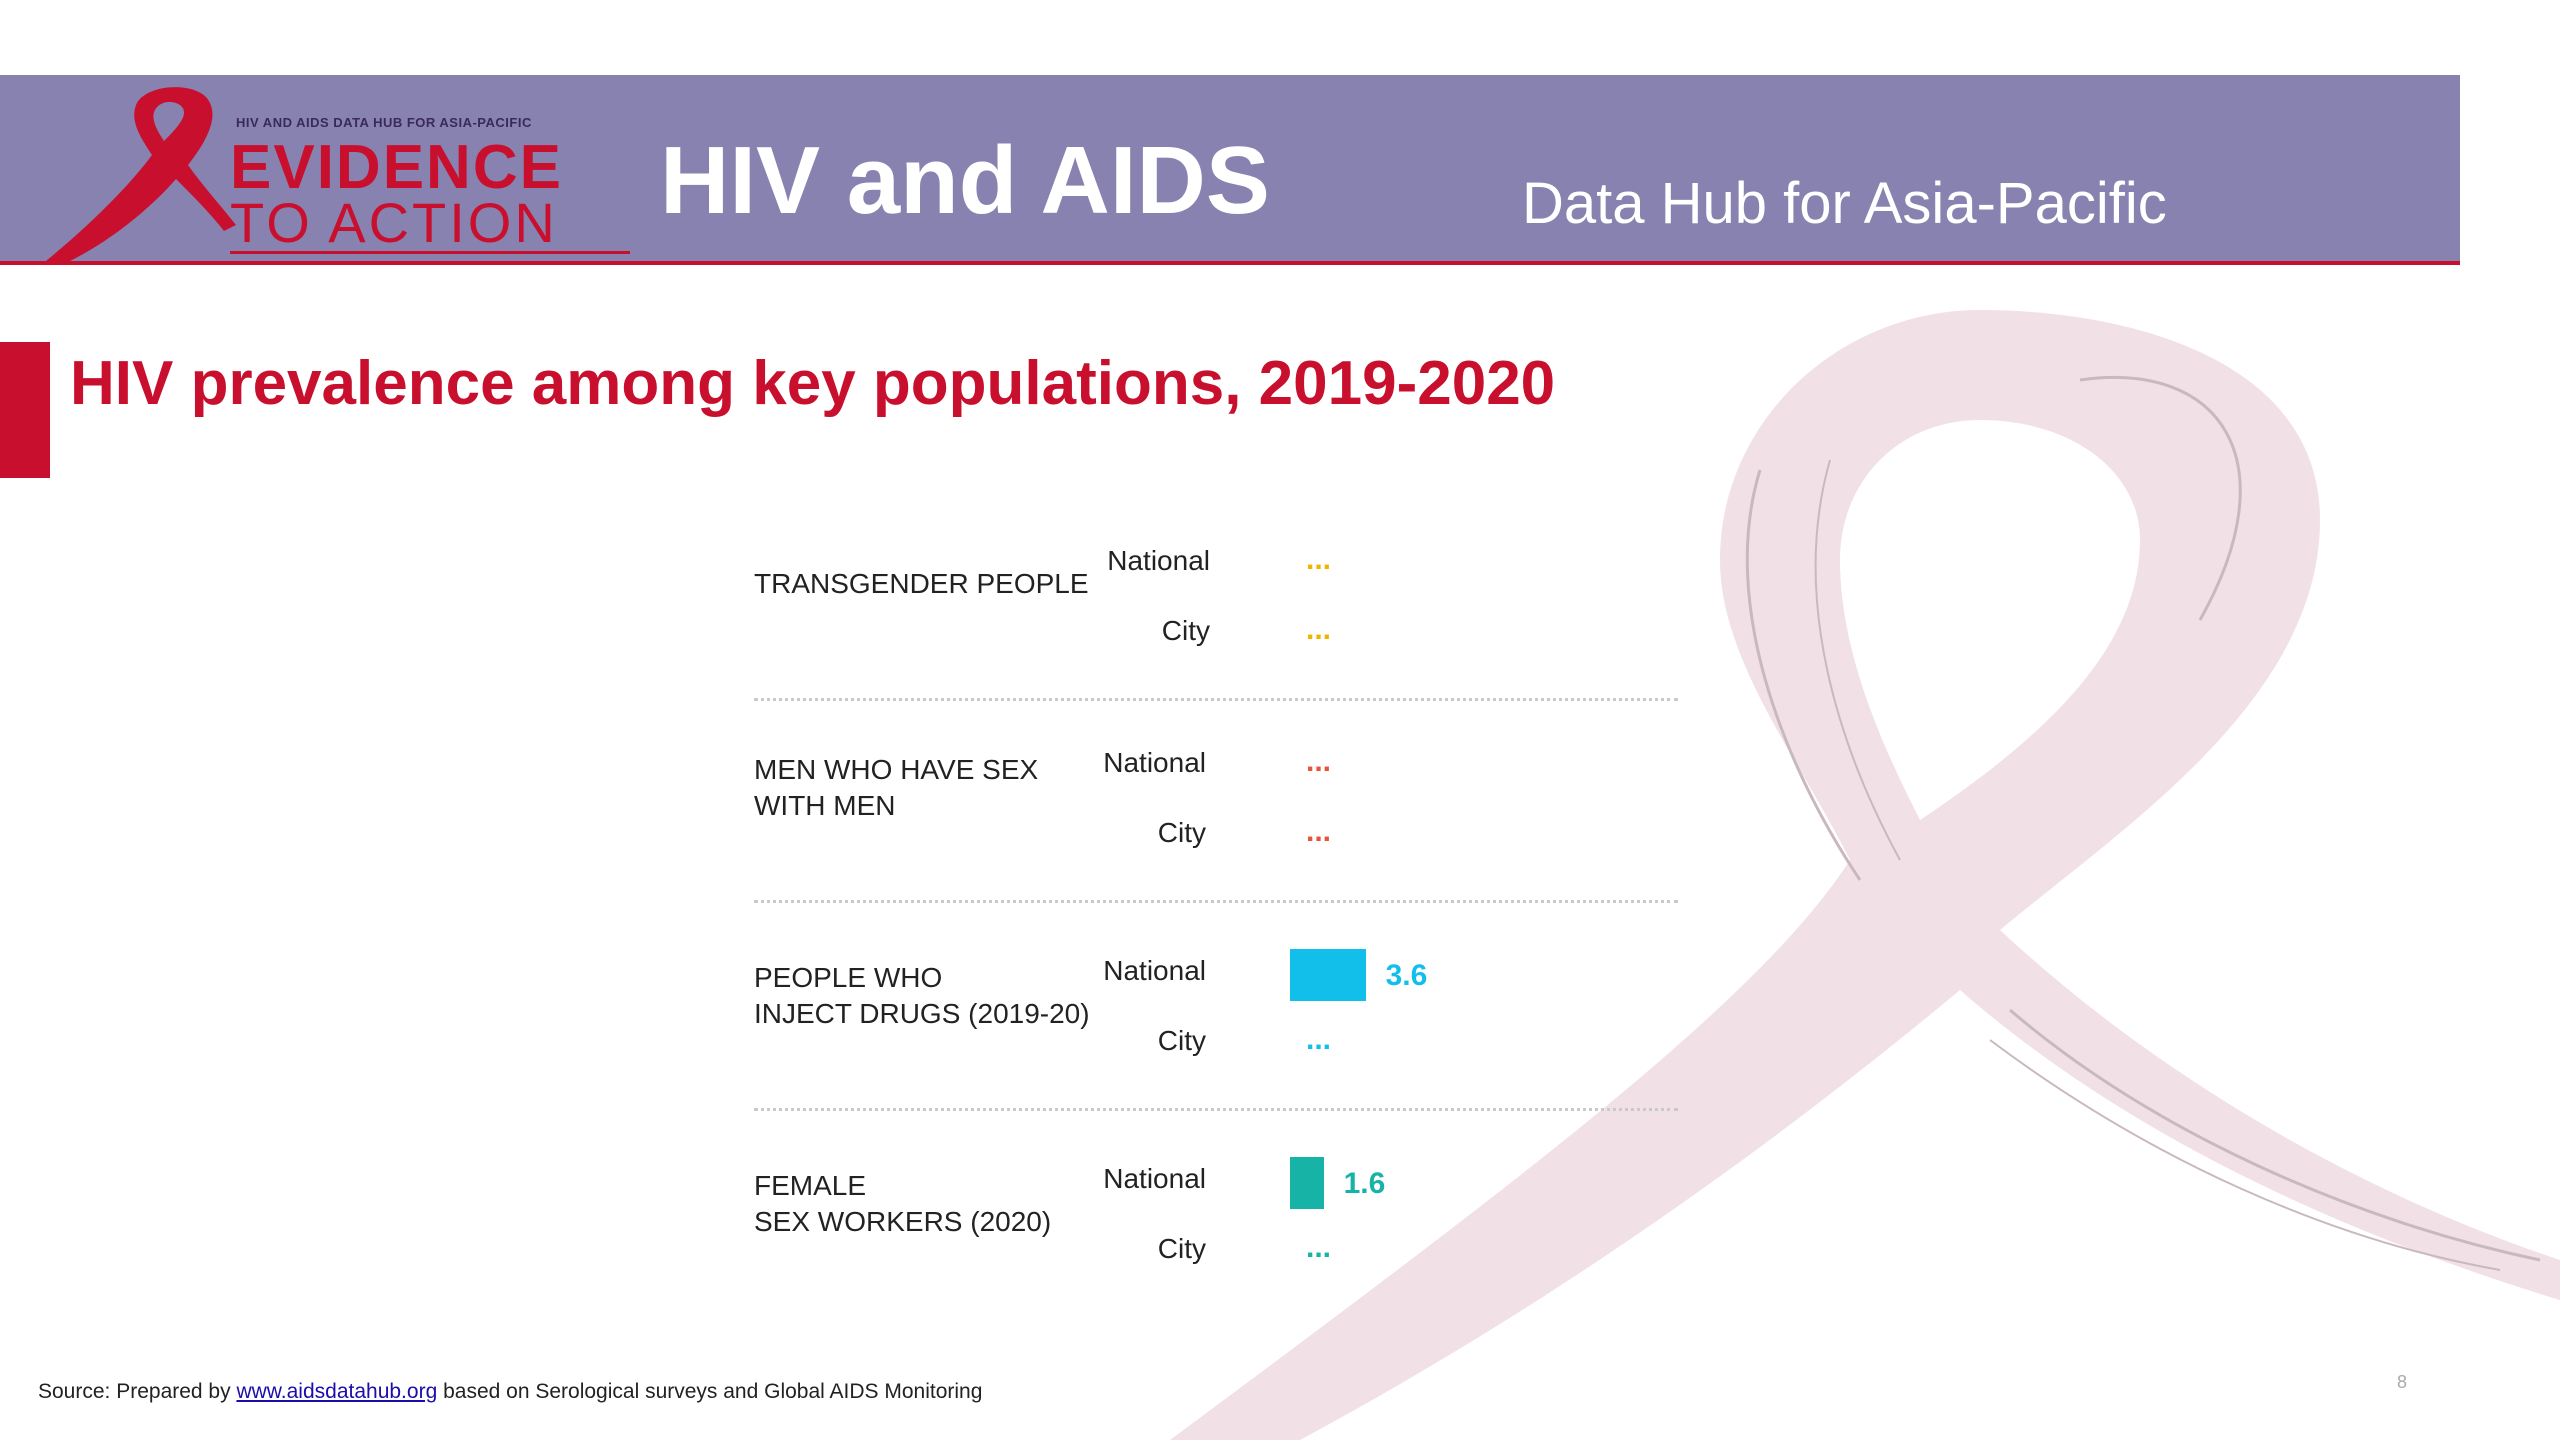 The image size is (2560, 1440). I want to click on group-label-line: WITH MEN, so click(825, 805).